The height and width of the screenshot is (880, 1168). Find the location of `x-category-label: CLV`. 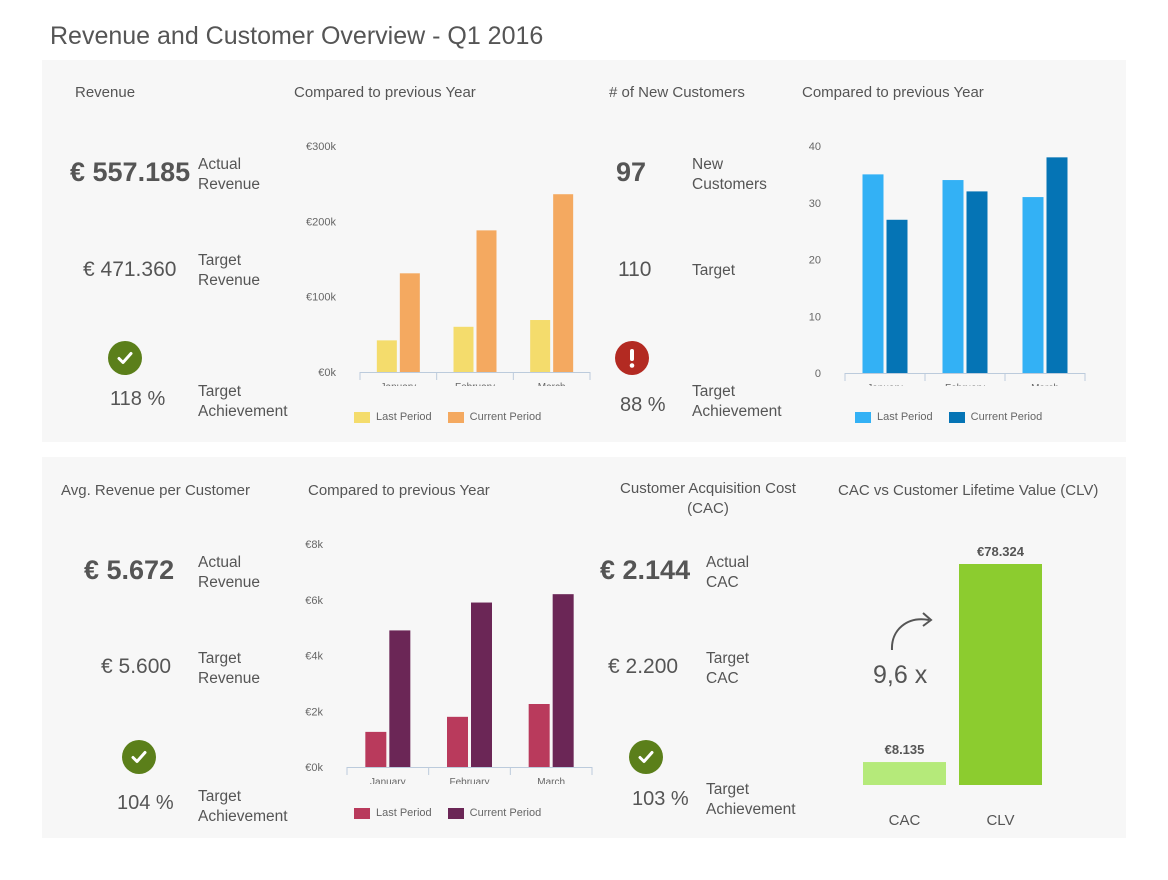

x-category-label: CLV is located at coordinates (1000, 820).